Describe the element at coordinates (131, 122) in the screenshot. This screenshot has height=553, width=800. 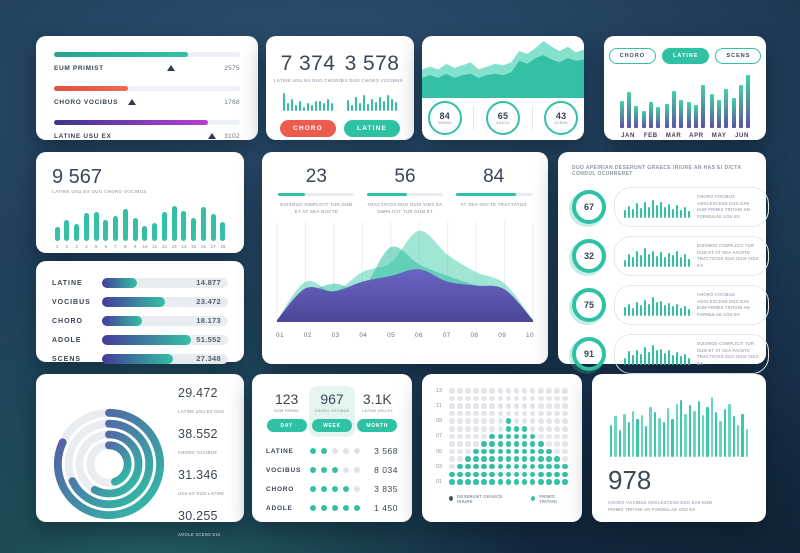
I see `slider-fill` at that location.